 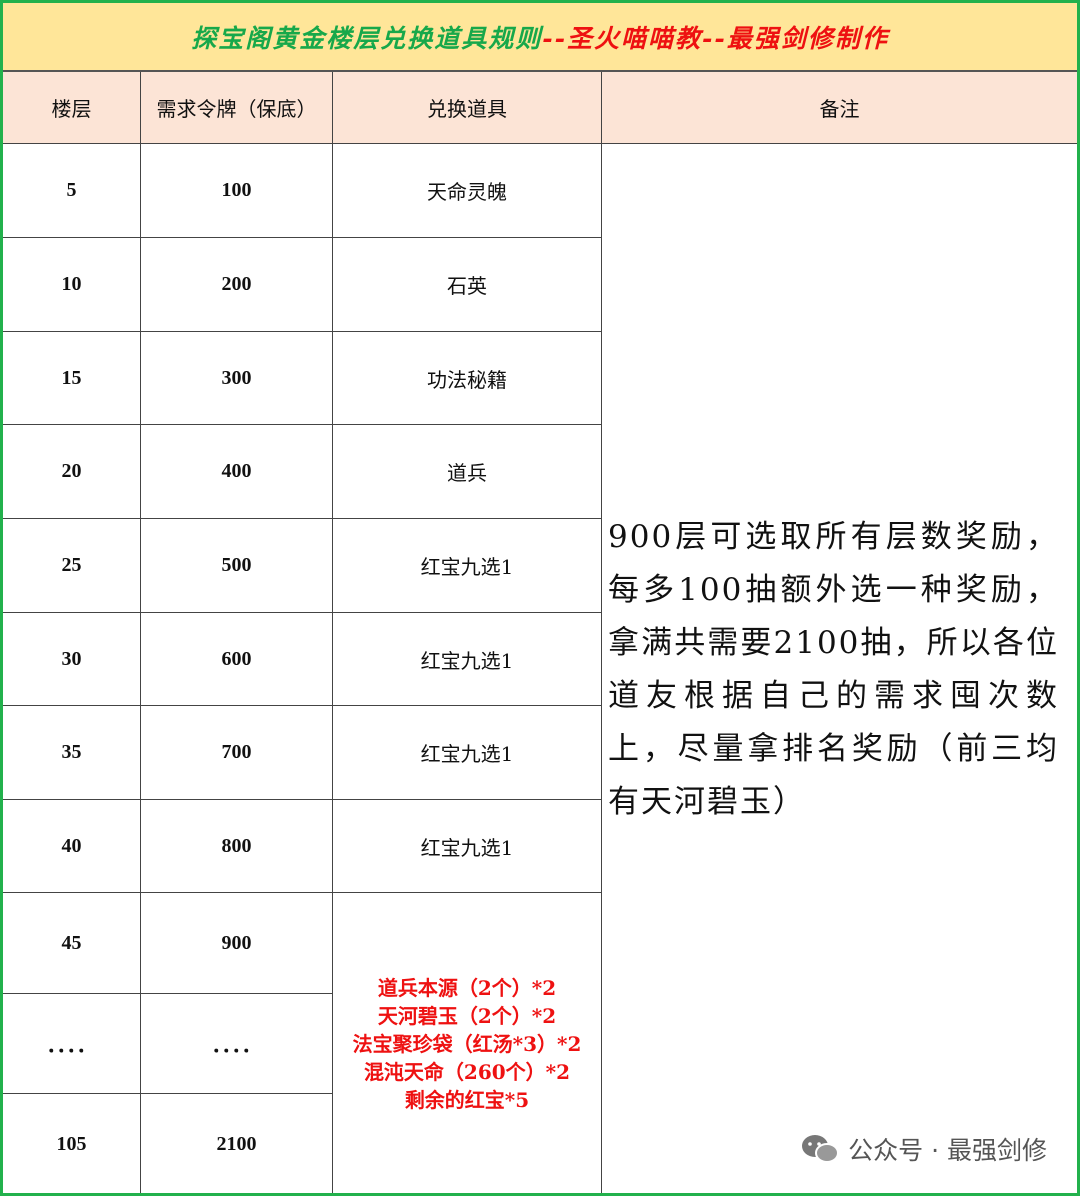 I want to click on watermark: 公众号 · 最强剑修, so click(x=923, y=1149).